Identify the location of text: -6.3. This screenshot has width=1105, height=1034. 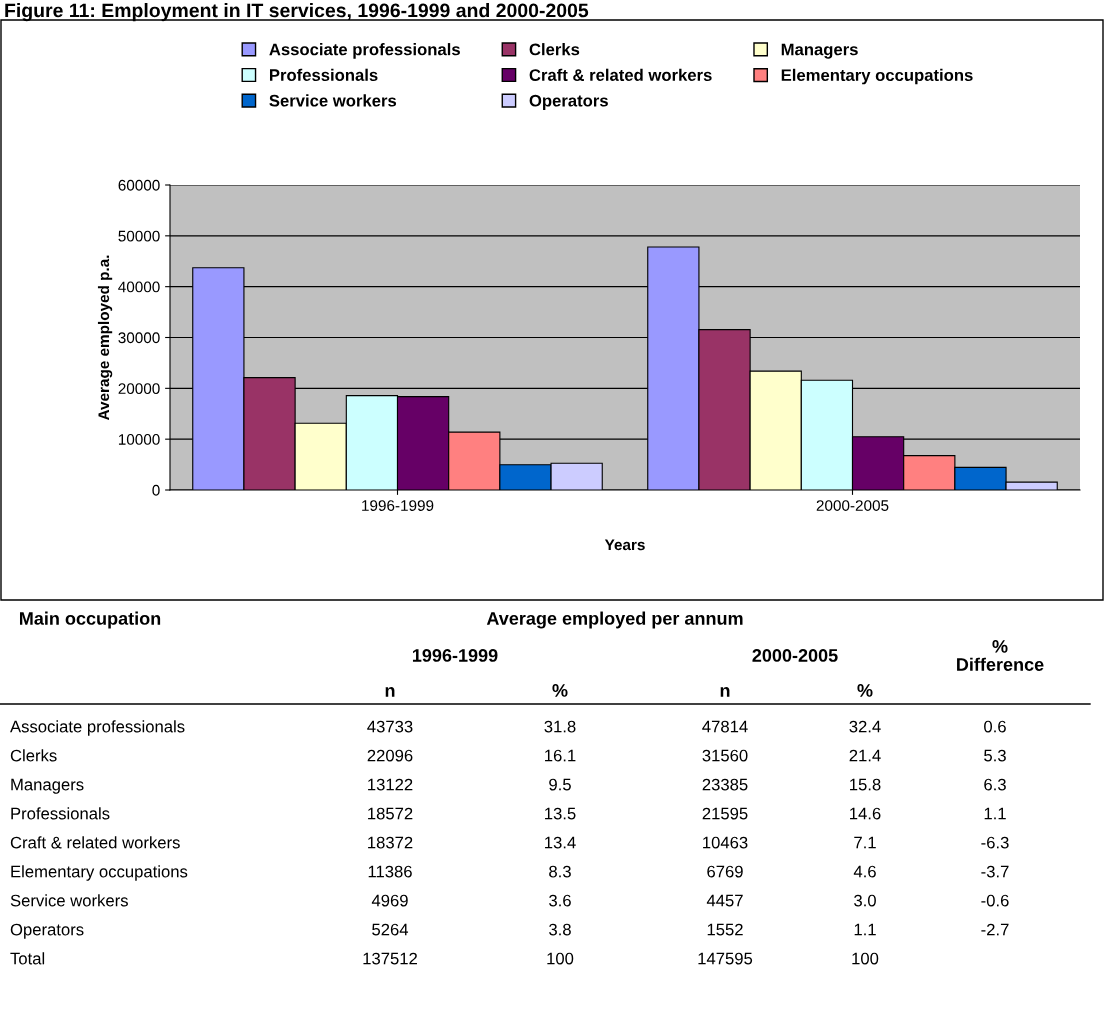
(995, 842).